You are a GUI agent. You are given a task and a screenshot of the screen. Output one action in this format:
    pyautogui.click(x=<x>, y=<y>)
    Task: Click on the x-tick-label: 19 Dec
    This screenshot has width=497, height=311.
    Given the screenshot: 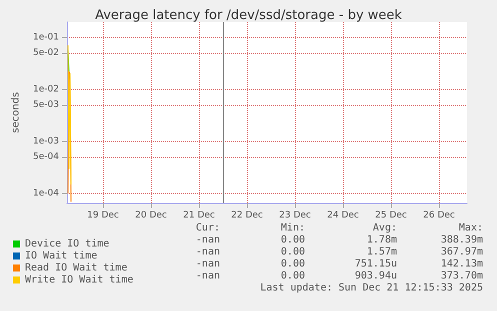 What is the action you would take?
    pyautogui.click(x=103, y=215)
    